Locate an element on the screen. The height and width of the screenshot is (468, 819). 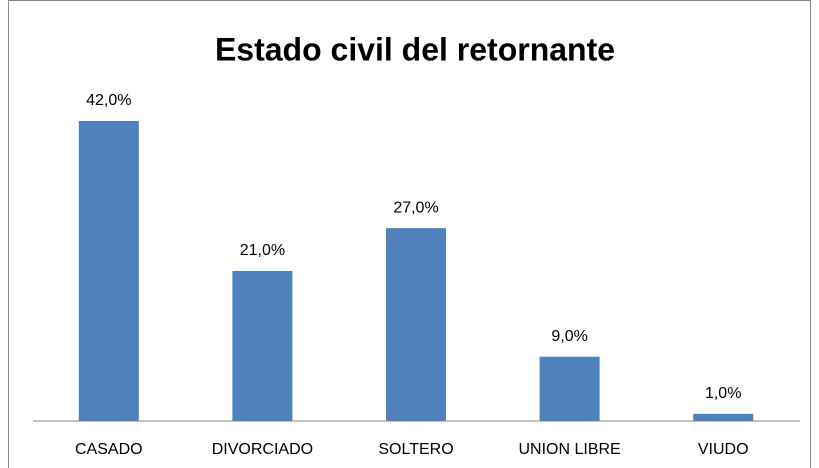
data-label: 21,0% is located at coordinates (262, 250).